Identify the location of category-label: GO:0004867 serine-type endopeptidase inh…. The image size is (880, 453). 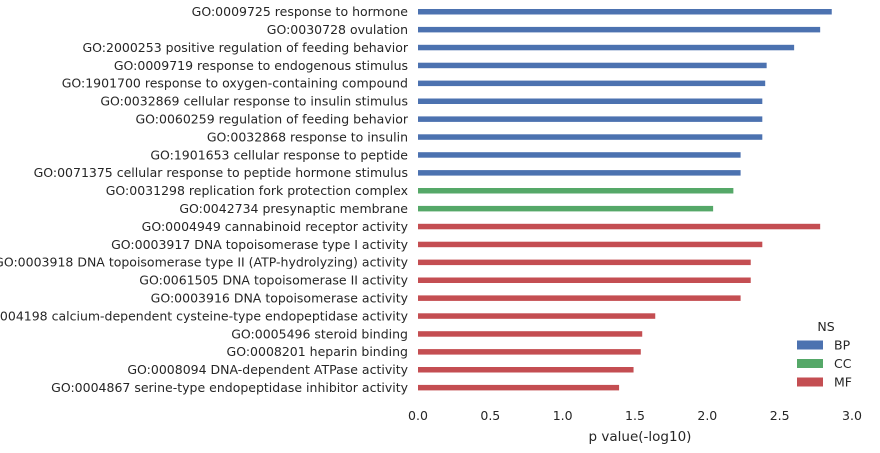
(229, 387).